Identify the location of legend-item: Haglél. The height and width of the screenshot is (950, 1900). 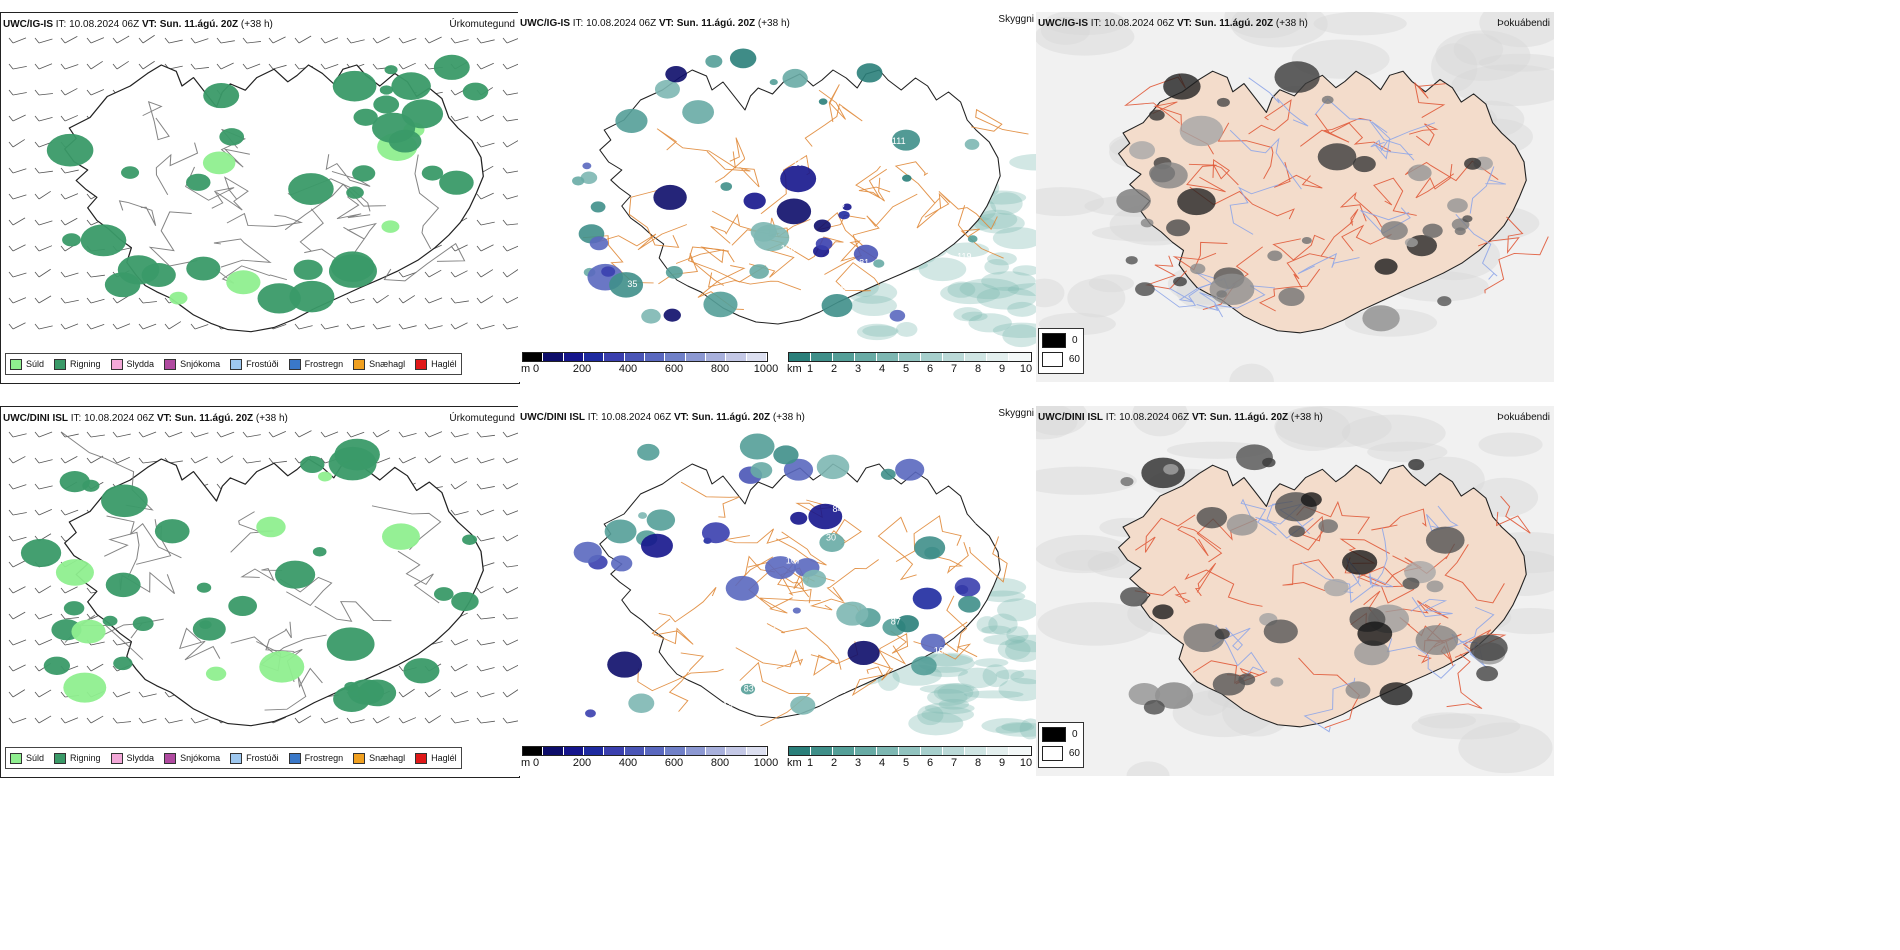
(436, 758).